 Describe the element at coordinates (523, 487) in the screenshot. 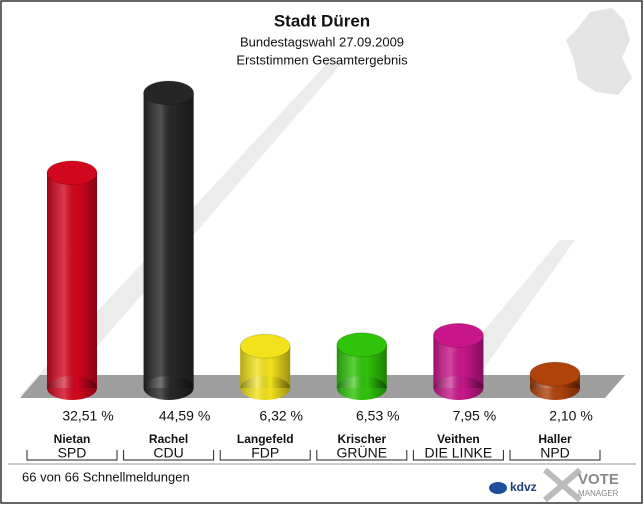

I see `logo: kdvz` at that location.